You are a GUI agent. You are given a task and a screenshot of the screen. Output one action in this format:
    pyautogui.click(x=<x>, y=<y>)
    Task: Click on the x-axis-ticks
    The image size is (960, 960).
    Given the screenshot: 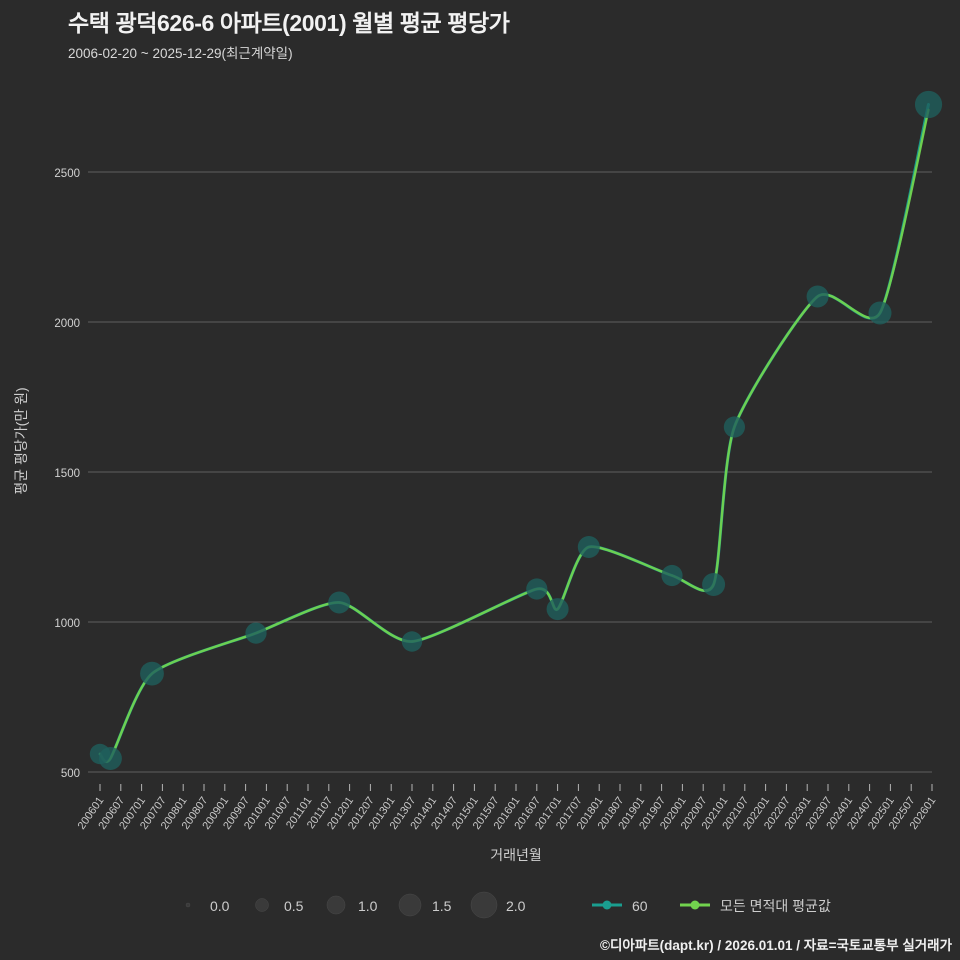 What is the action you would take?
    pyautogui.click(x=516, y=787)
    